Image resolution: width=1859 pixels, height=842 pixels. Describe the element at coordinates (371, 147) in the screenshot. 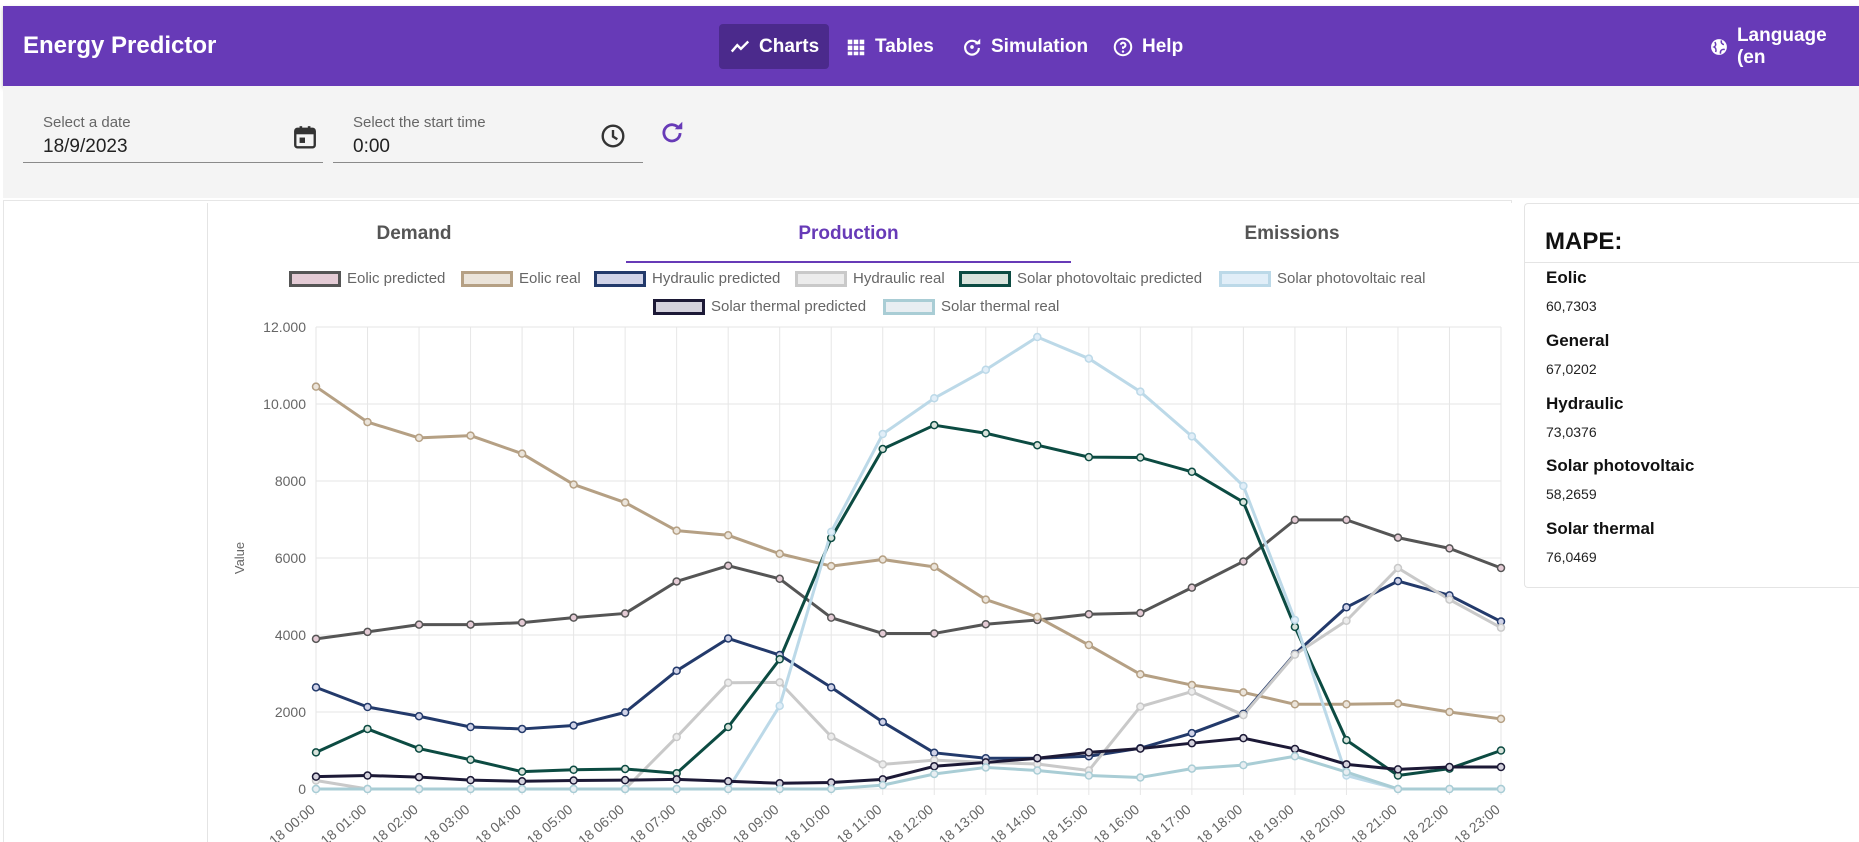

I see `time-value: 0:00` at that location.